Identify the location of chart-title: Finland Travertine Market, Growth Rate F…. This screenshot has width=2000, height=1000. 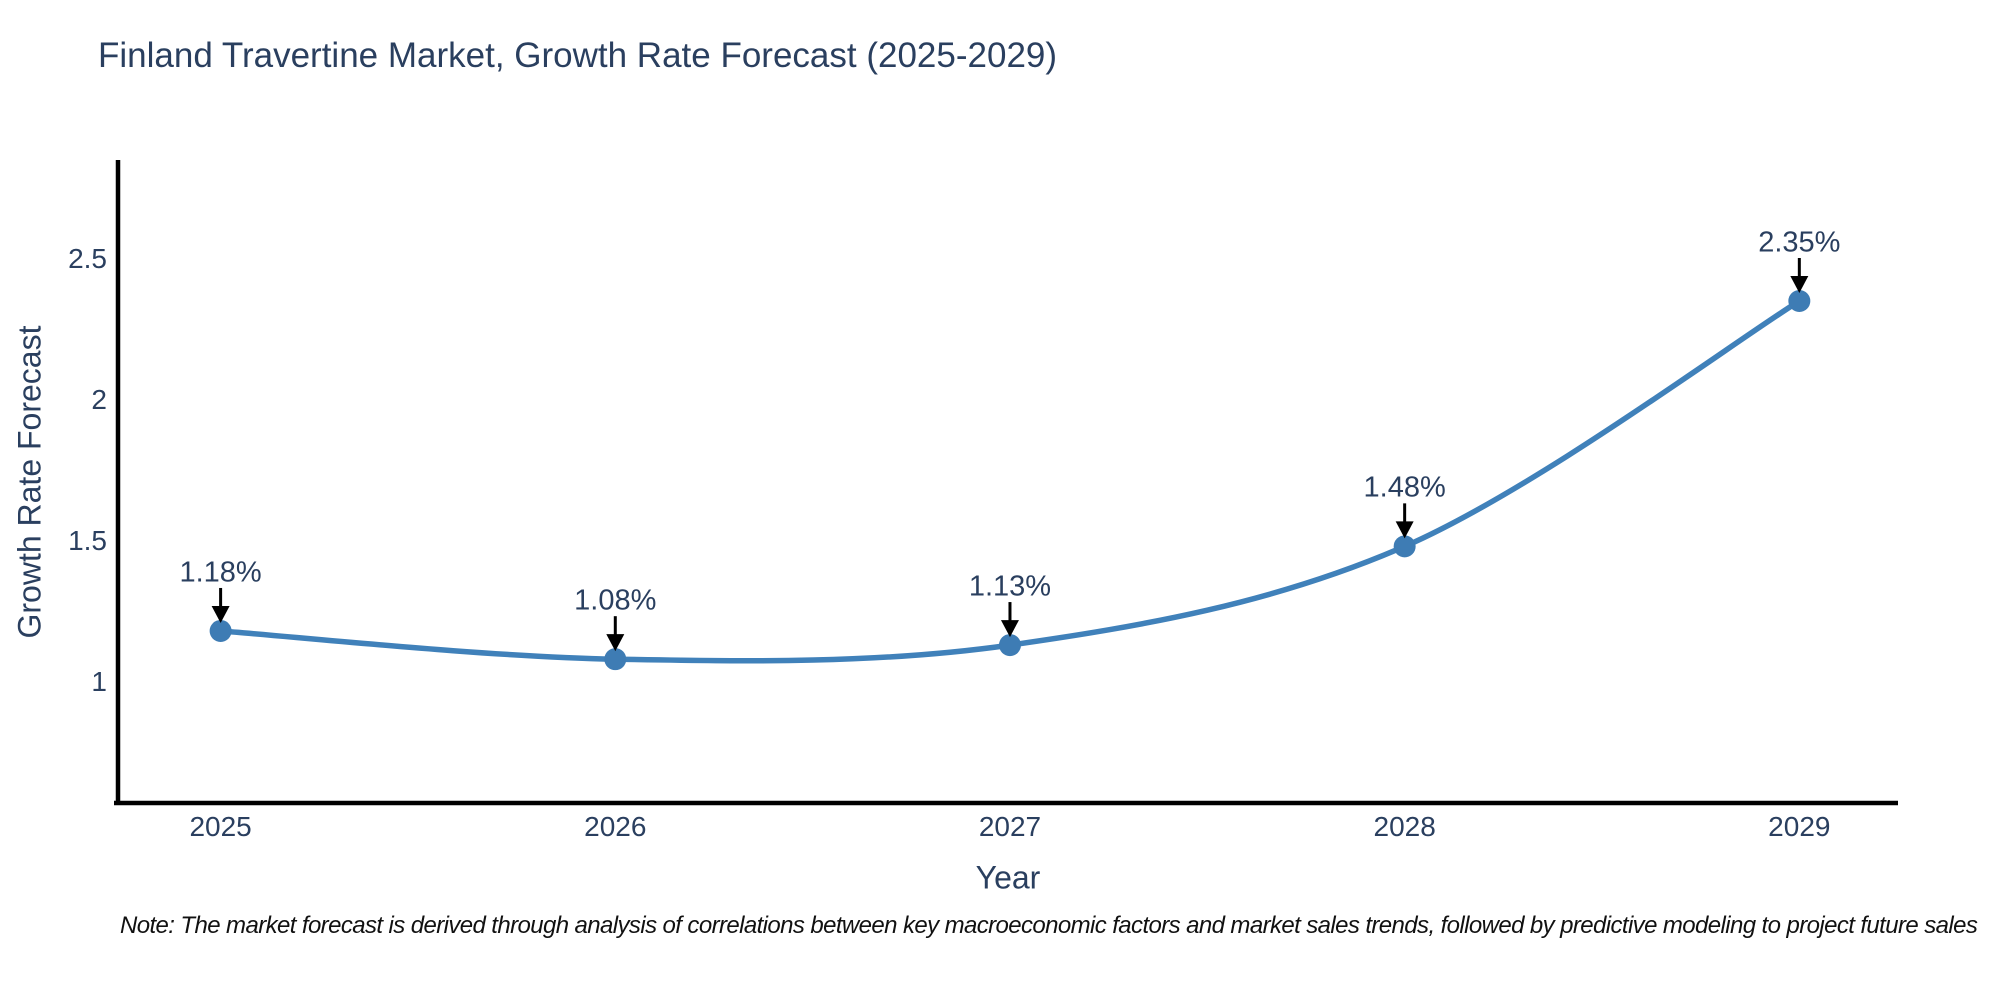
(578, 55).